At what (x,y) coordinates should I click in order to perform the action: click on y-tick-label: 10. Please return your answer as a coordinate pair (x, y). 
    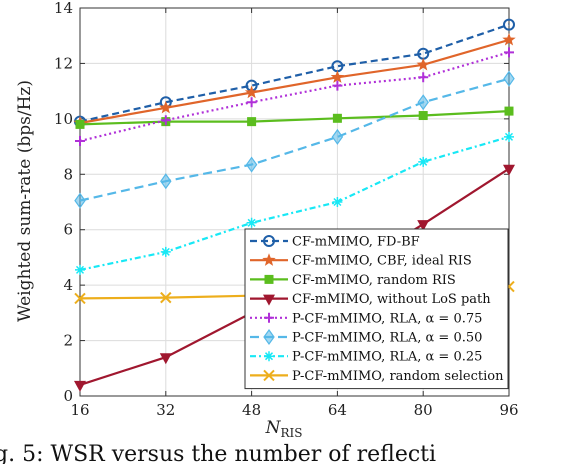
    Looking at the image, I should click on (63, 119).